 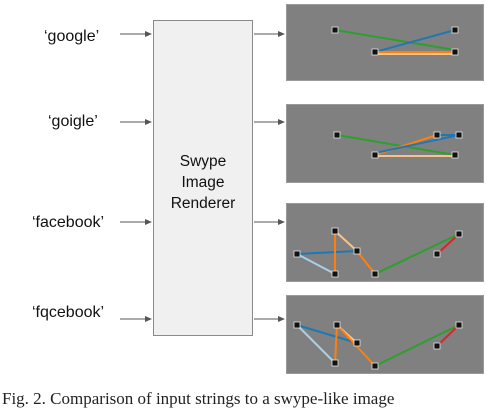 I want to click on swype-image-facebook, so click(x=385, y=242).